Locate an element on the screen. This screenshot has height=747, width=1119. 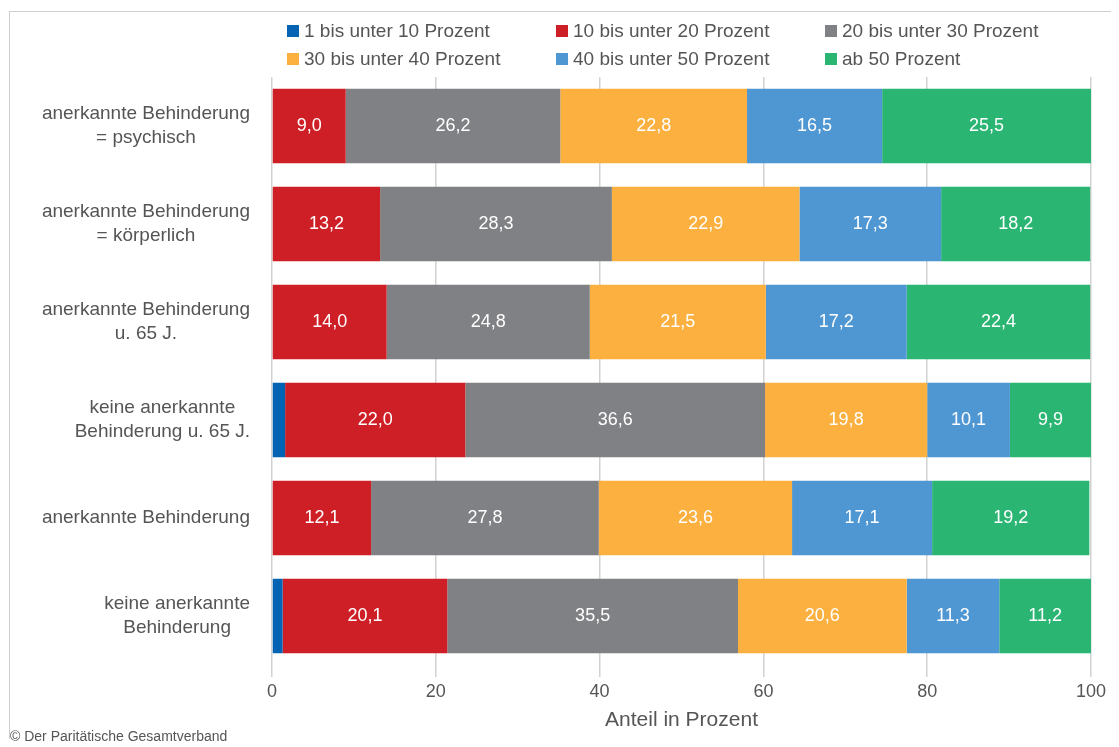
data-label: 28,3 is located at coordinates (496, 222).